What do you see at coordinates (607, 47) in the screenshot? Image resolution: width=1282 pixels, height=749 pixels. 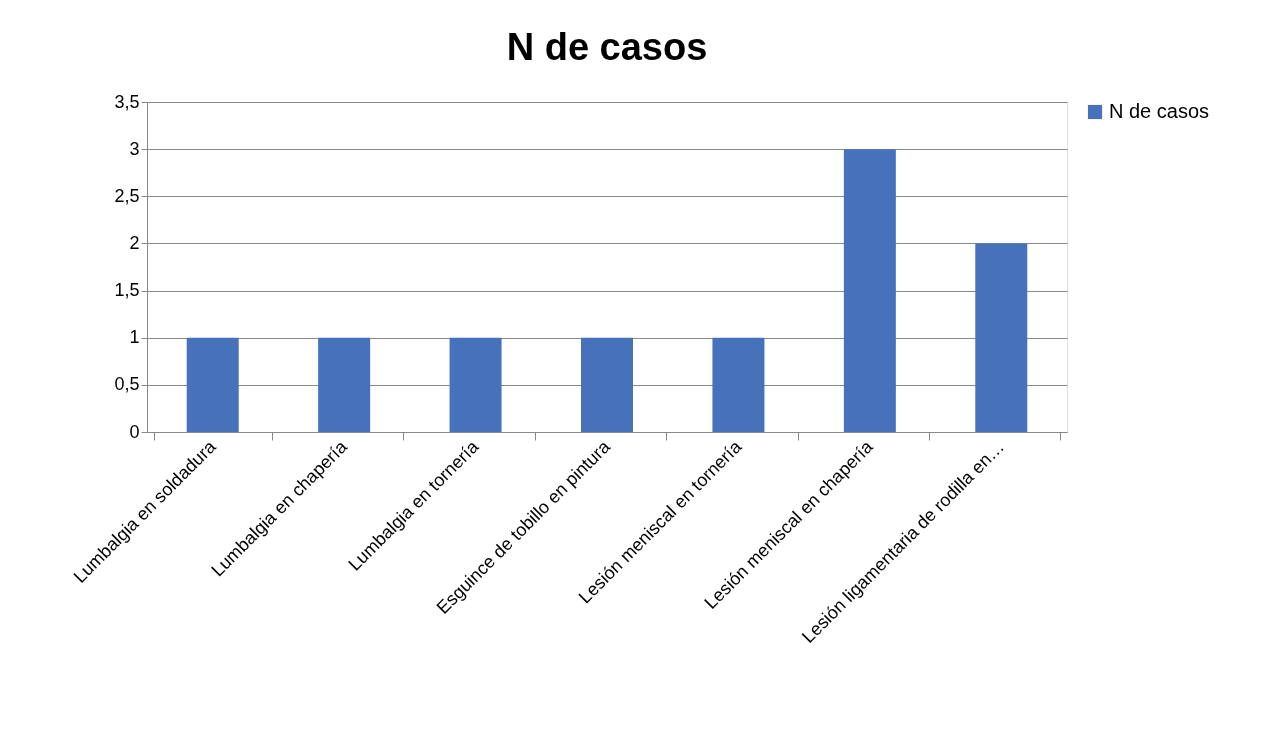 I see `chart-title: N de casos` at bounding box center [607, 47].